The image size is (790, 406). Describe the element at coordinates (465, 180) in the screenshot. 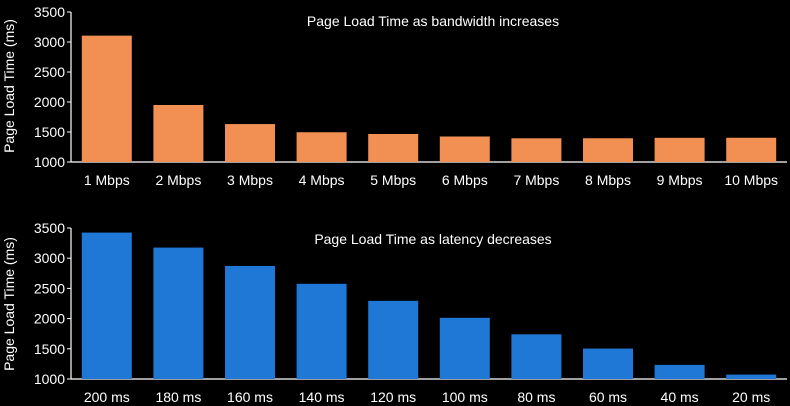

I see `x-tick-label: 6 Mbps` at that location.